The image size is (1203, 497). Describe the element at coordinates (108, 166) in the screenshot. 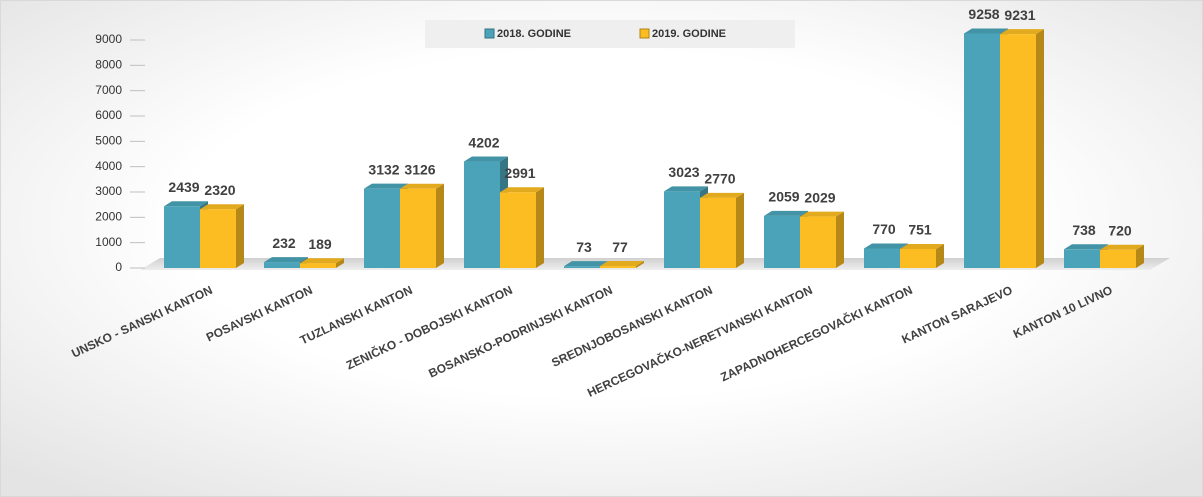

I see `y-tick-label: 4000` at that location.